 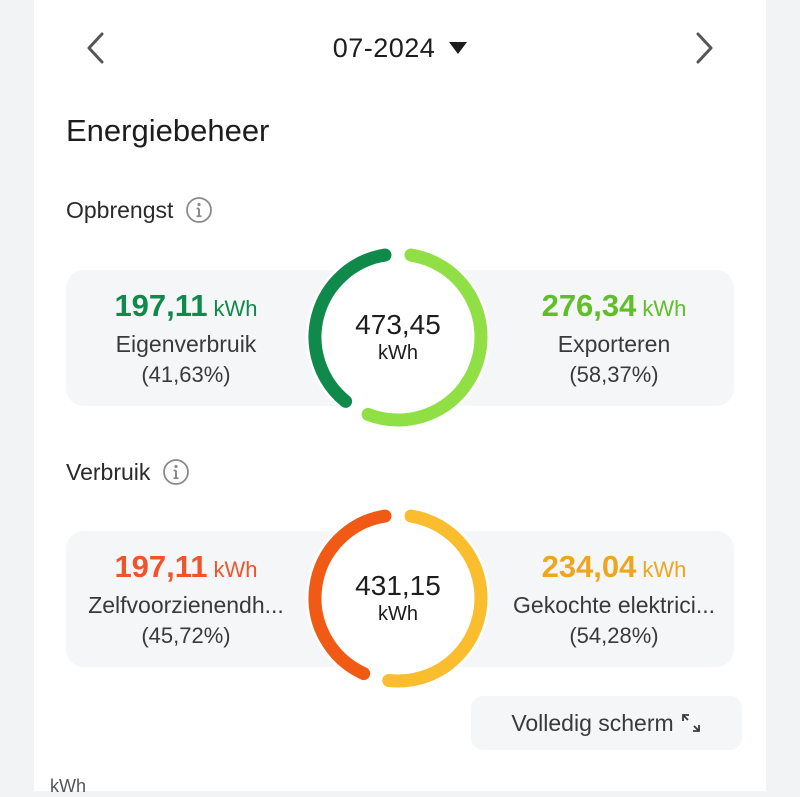 I want to click on purchased-electricity-stat: 234,04 kWh Gekochte elektrici... (54,28%), so click(x=614, y=599).